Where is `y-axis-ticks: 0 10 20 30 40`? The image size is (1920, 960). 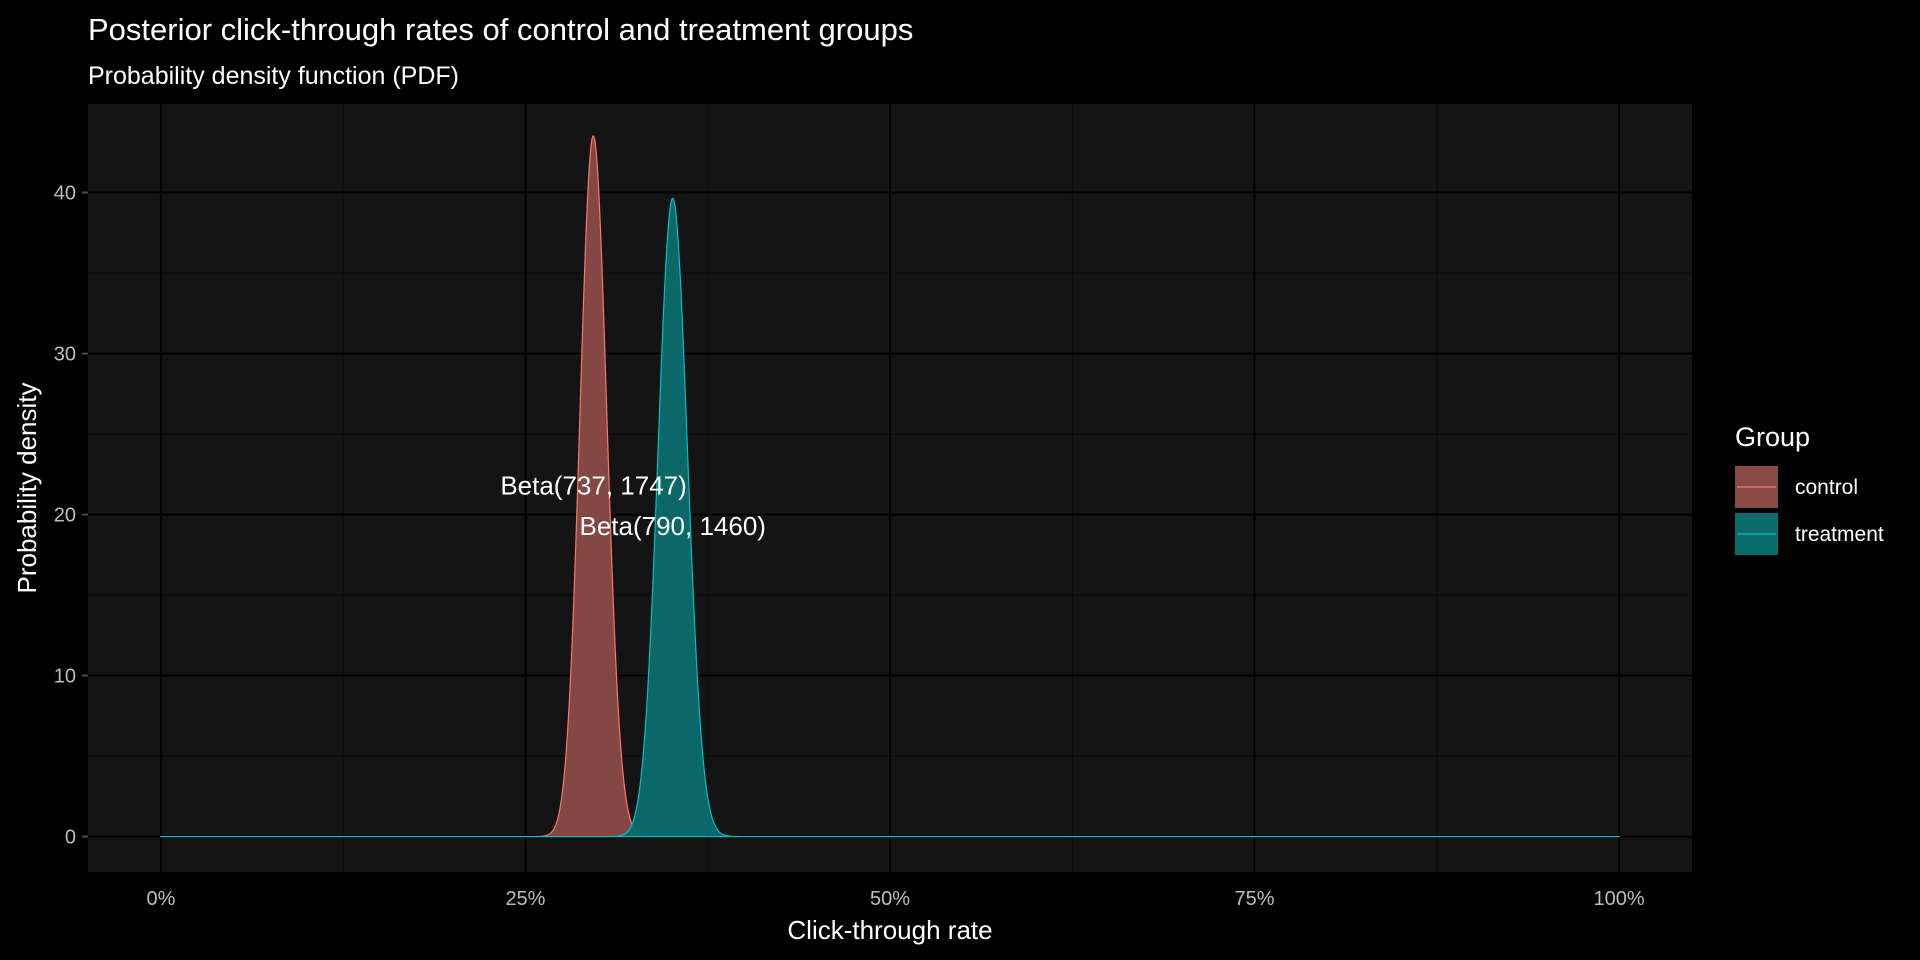
y-axis-ticks: 0 10 20 30 40 is located at coordinates (71, 516).